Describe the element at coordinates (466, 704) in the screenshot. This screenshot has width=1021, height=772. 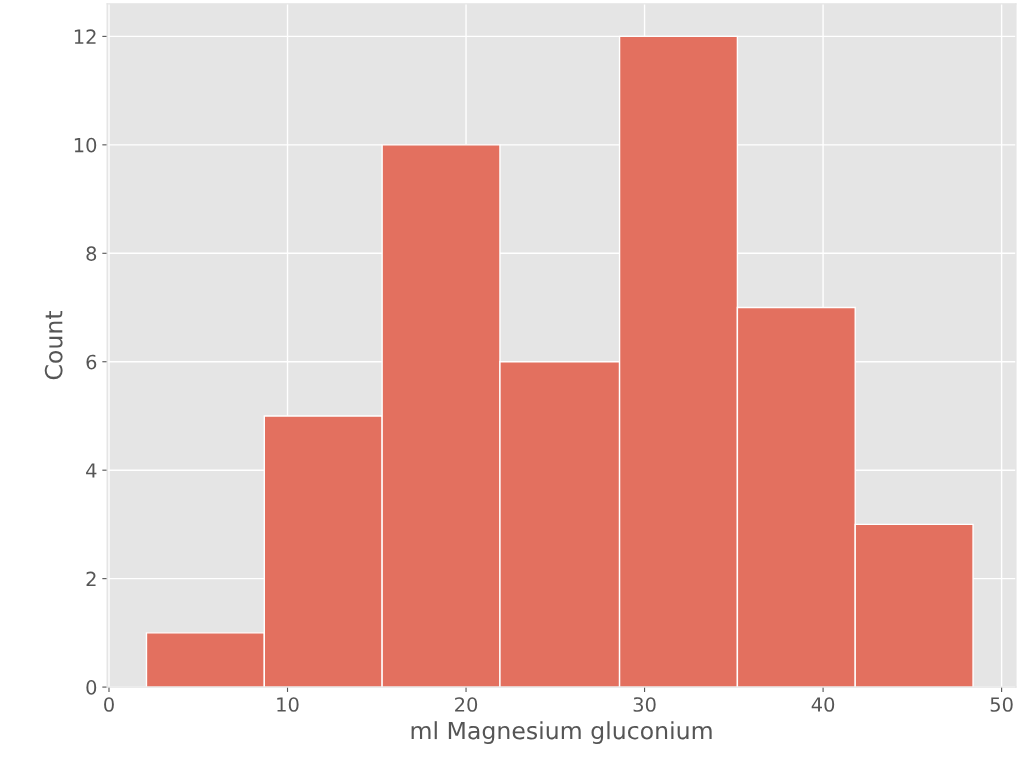
I see `x-tick-label: 20` at that location.